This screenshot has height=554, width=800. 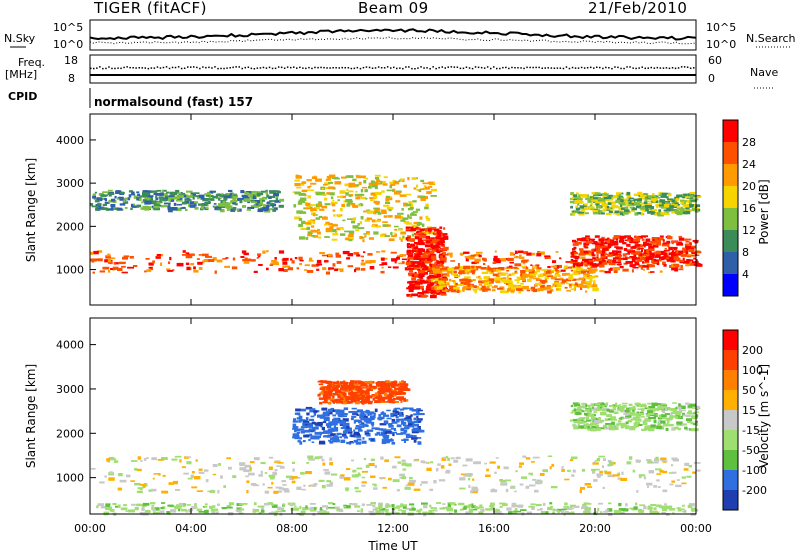 What do you see at coordinates (754, 490) in the screenshot?
I see `colorbar-tick: -200` at bounding box center [754, 490].